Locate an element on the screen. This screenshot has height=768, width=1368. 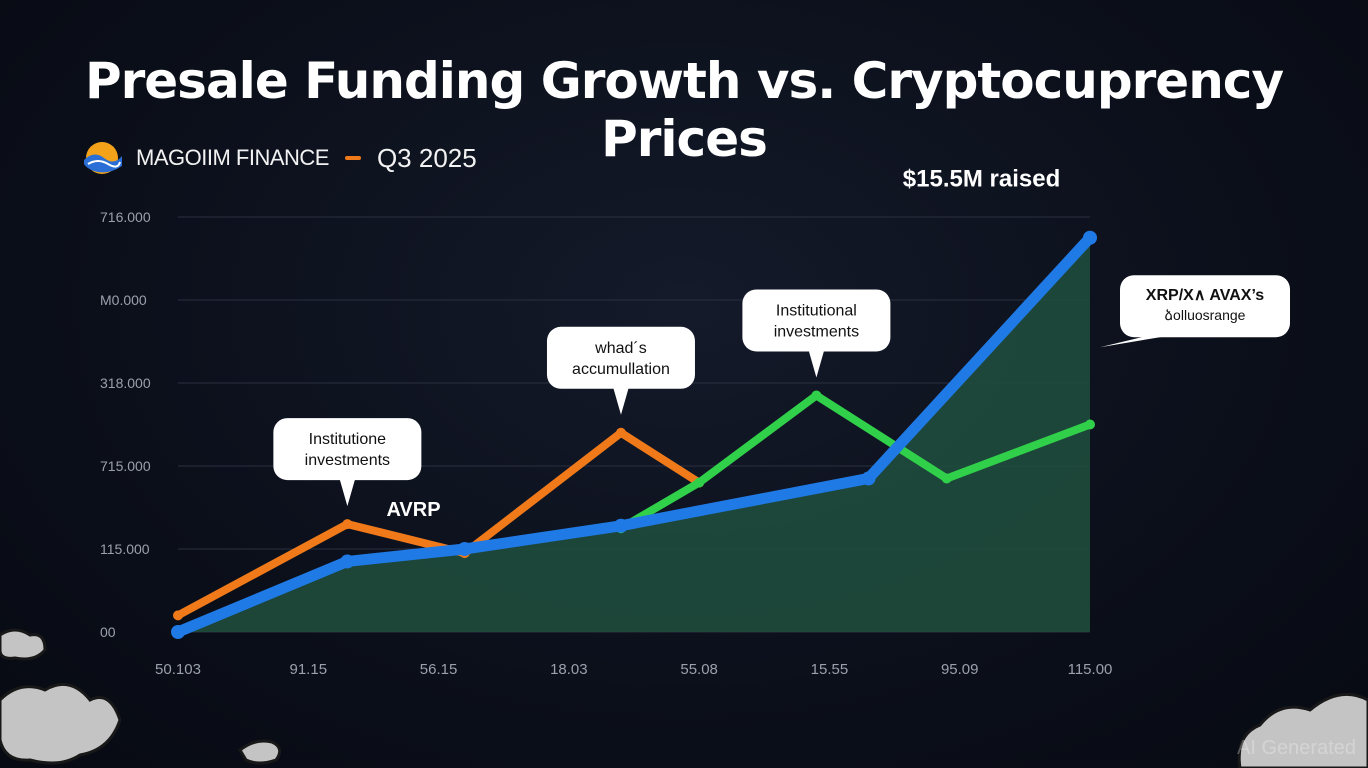
y-tick-label: M0.000 is located at coordinates (123, 300).